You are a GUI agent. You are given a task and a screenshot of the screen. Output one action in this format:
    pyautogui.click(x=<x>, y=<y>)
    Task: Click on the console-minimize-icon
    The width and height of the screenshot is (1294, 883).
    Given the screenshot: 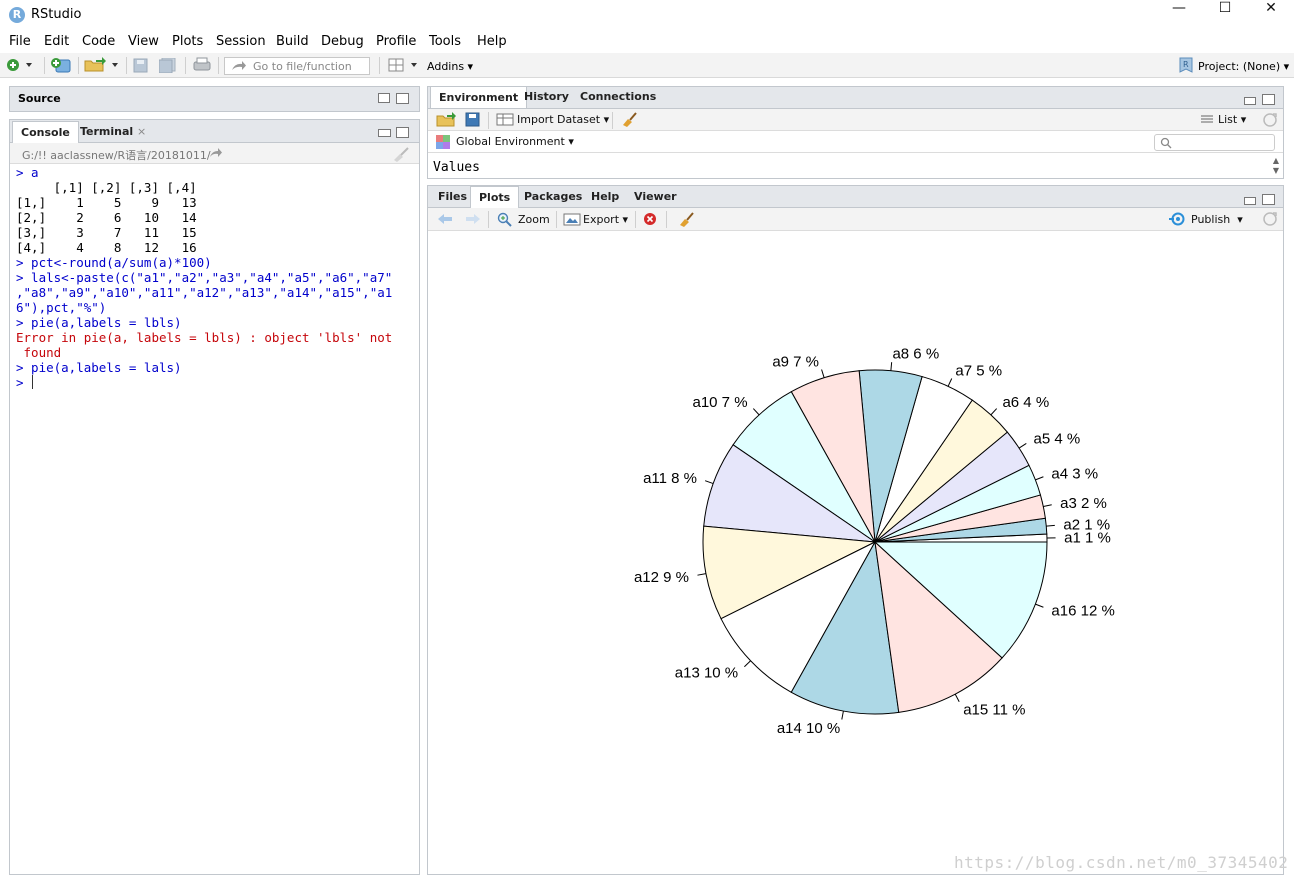 What is the action you would take?
    pyautogui.click(x=384, y=133)
    